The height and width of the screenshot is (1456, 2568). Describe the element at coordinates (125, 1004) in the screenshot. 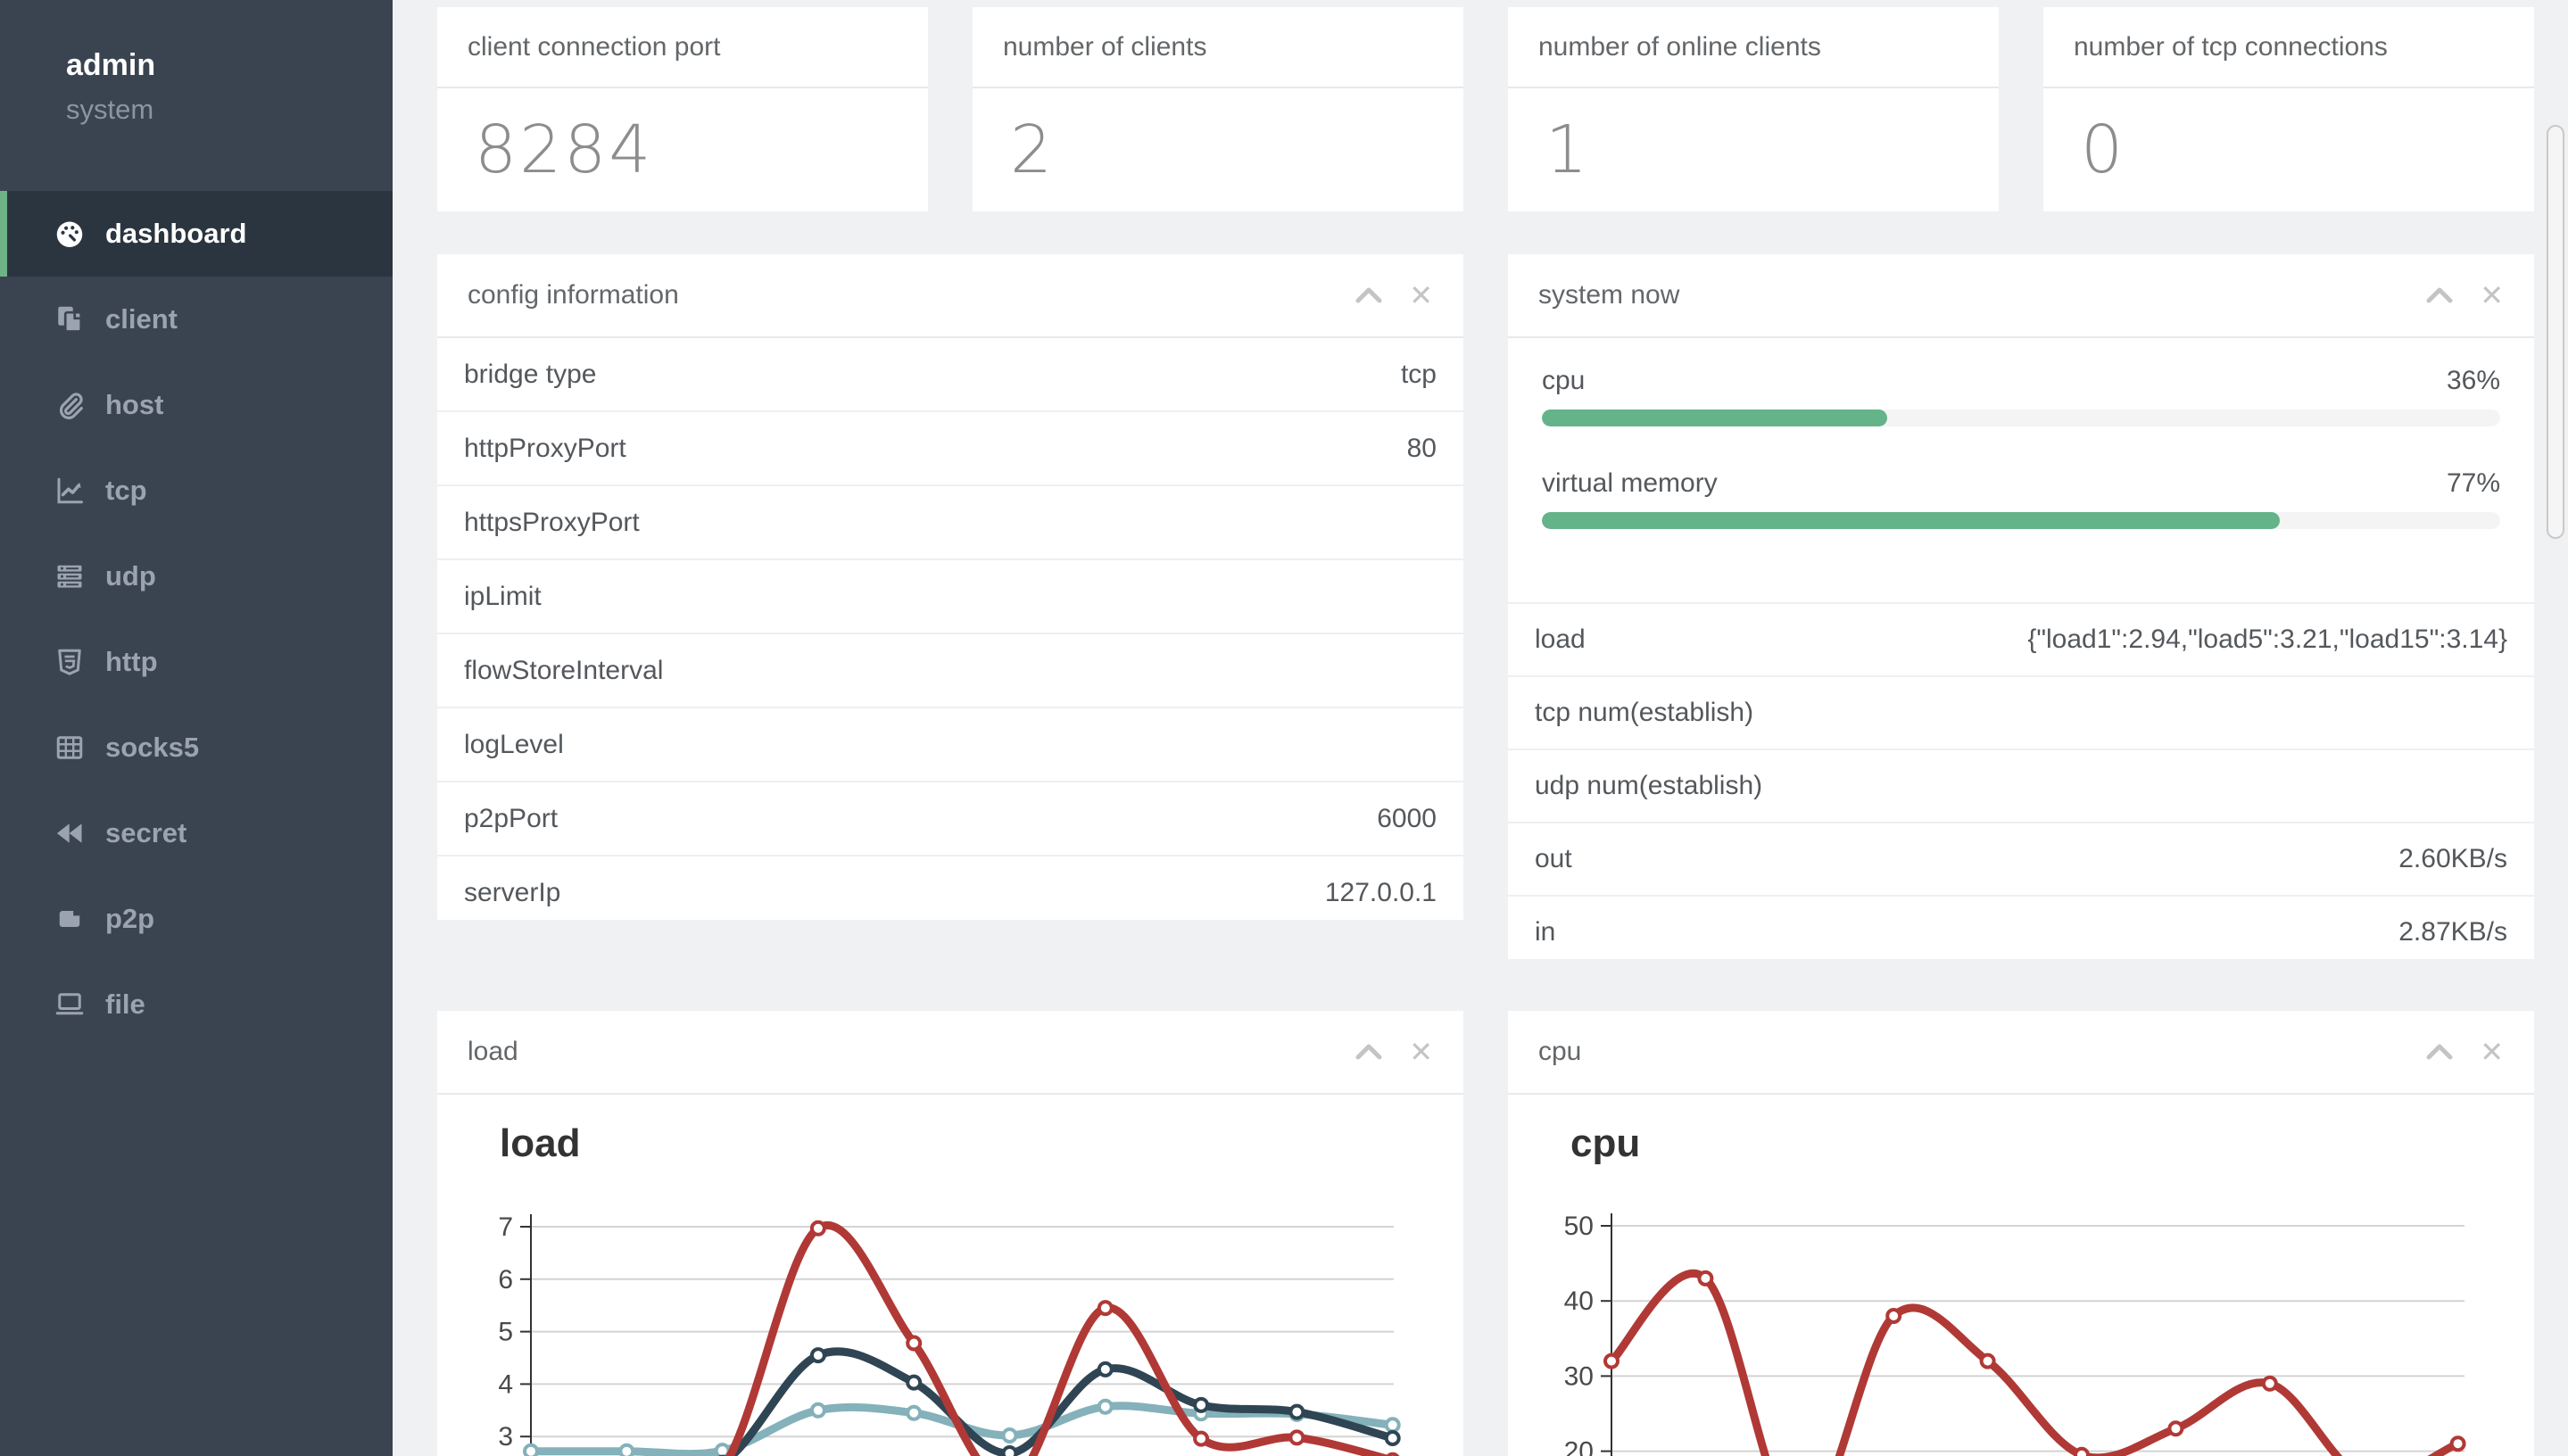

I see `sidebar-item-label: file` at that location.